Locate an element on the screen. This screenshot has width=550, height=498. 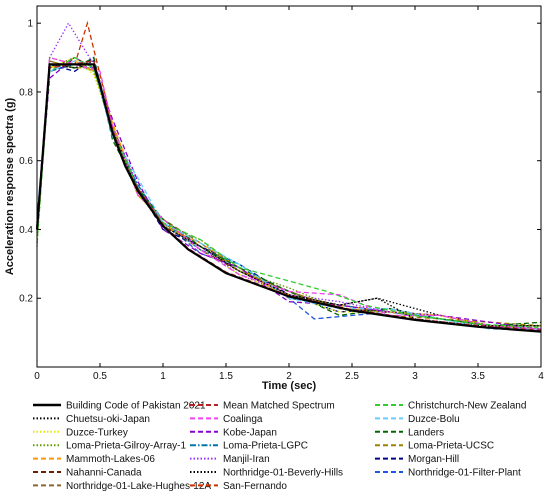
y-tick-label: 0.4 is located at coordinates (26, 230).